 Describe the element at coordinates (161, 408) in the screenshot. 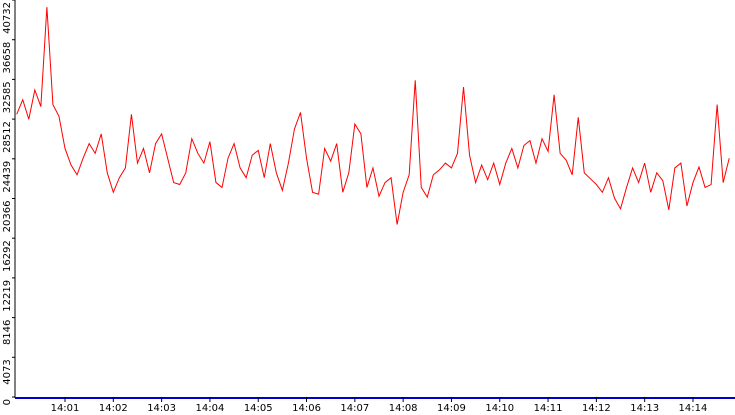

I see `x-tick-label: 14:03` at that location.